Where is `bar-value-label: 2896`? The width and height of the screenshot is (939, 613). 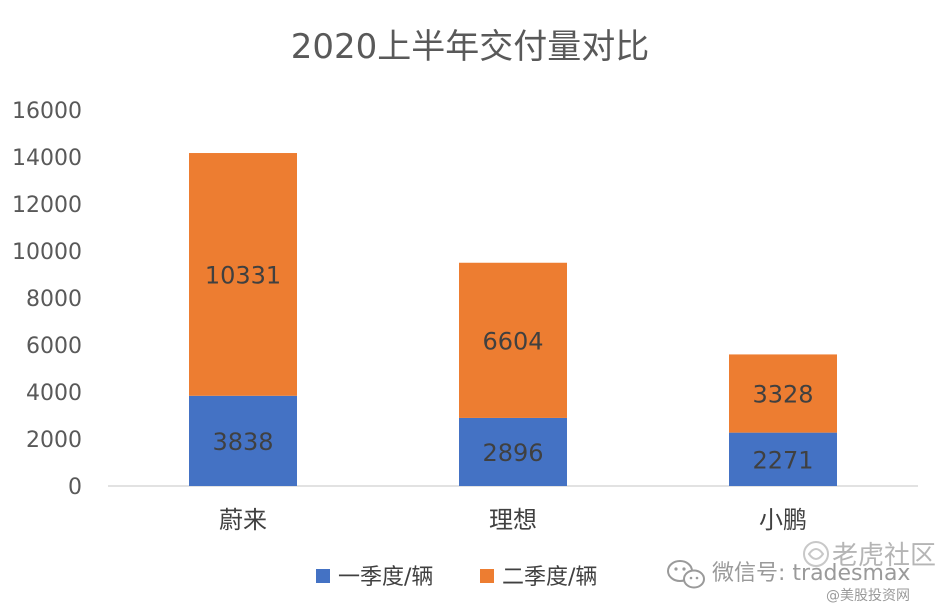 bar-value-label: 2896 is located at coordinates (512, 453).